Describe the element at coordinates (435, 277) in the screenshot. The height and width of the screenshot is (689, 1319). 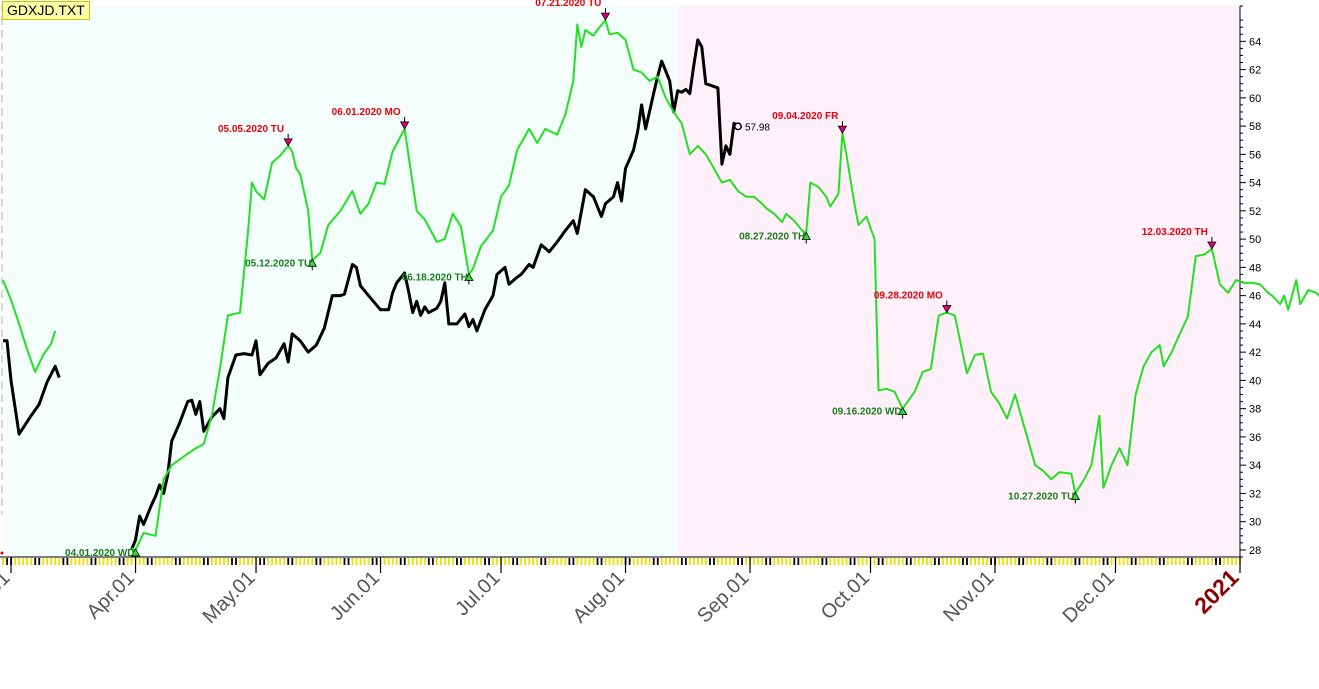
I see `low-annotation-label: 06.18.2020 TH` at that location.